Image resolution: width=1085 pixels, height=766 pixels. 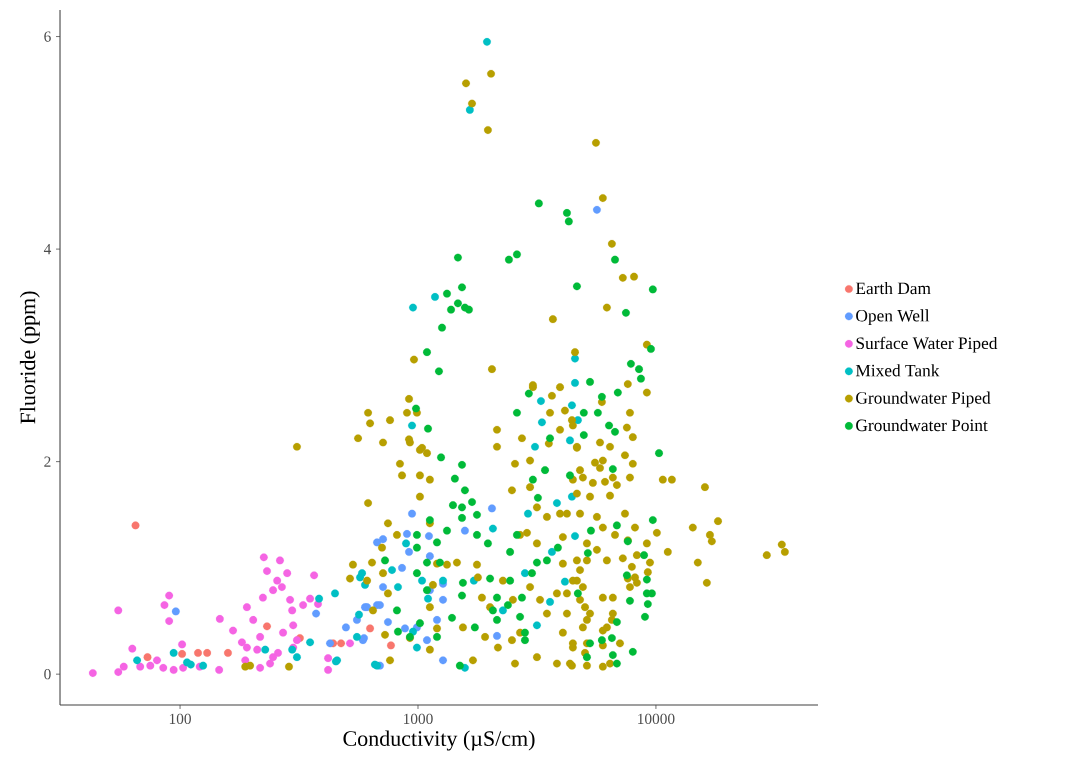 I want to click on legend-label: Earth Dam, so click(x=893, y=288).